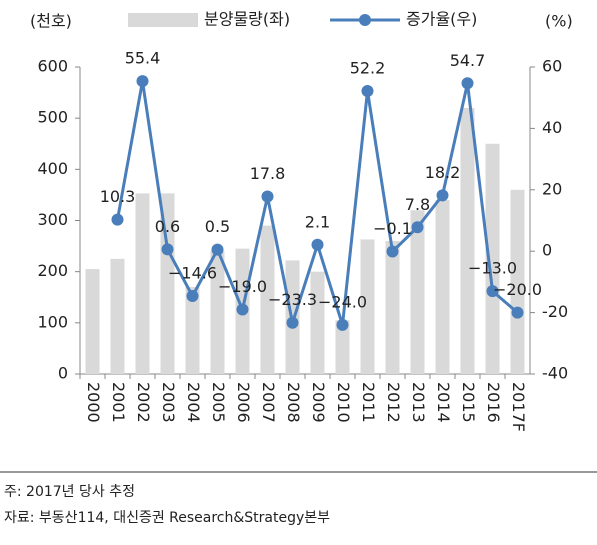  Describe the element at coordinates (518, 407) in the screenshot. I see `x-tick-label: 2017F` at that location.